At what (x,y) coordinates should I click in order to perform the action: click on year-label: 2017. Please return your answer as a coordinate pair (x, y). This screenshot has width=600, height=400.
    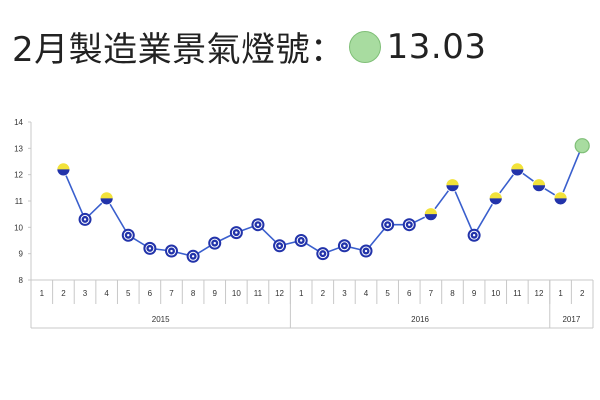
    Looking at the image, I should click on (571, 319).